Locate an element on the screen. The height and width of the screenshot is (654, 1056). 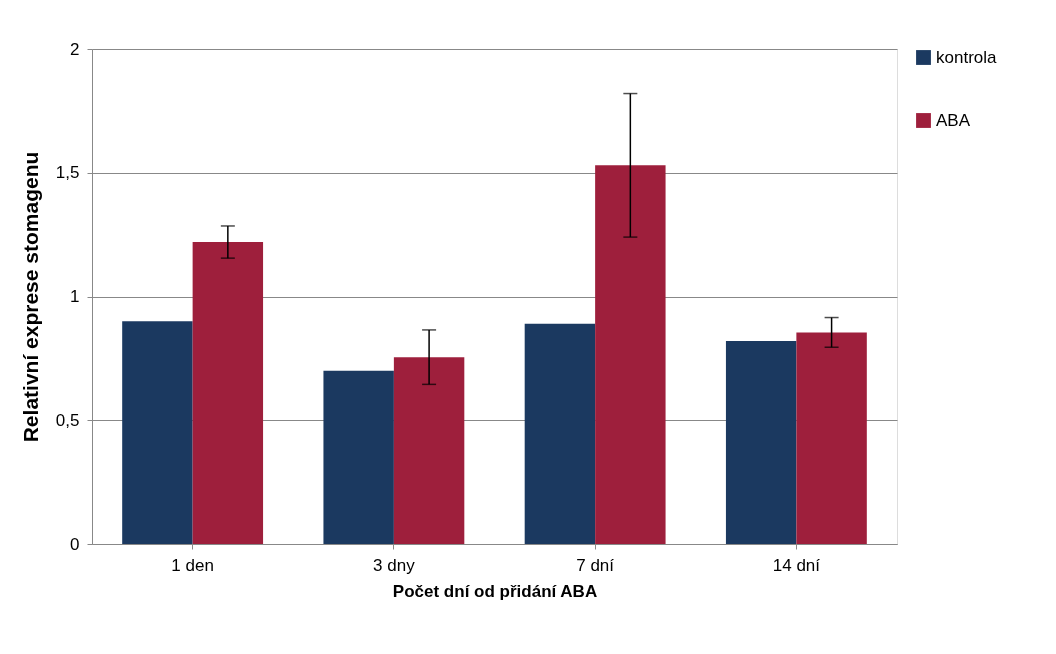
y-tick-label: 1 is located at coordinates (75, 296).